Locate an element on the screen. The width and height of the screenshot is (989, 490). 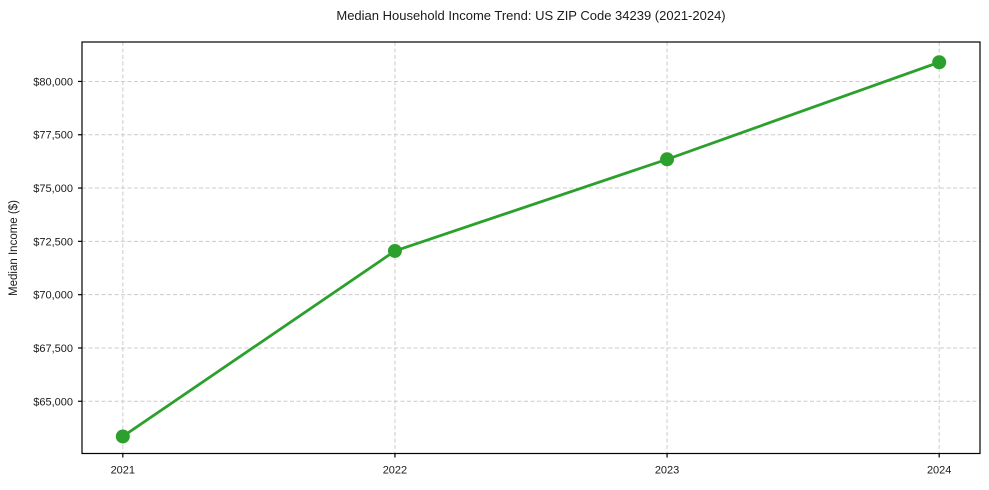
y-tick-label: $70,000 is located at coordinates (53, 296).